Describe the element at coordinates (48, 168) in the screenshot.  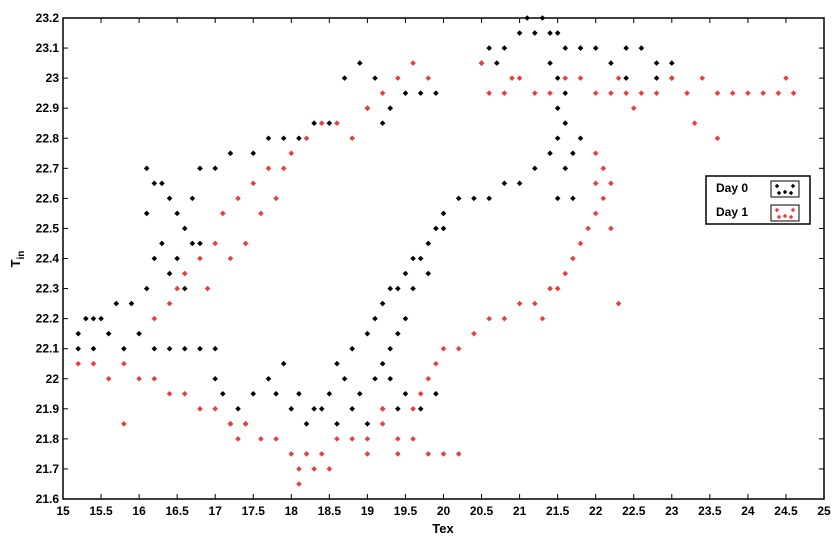
I see `y-tick-label: 22.7` at that location.